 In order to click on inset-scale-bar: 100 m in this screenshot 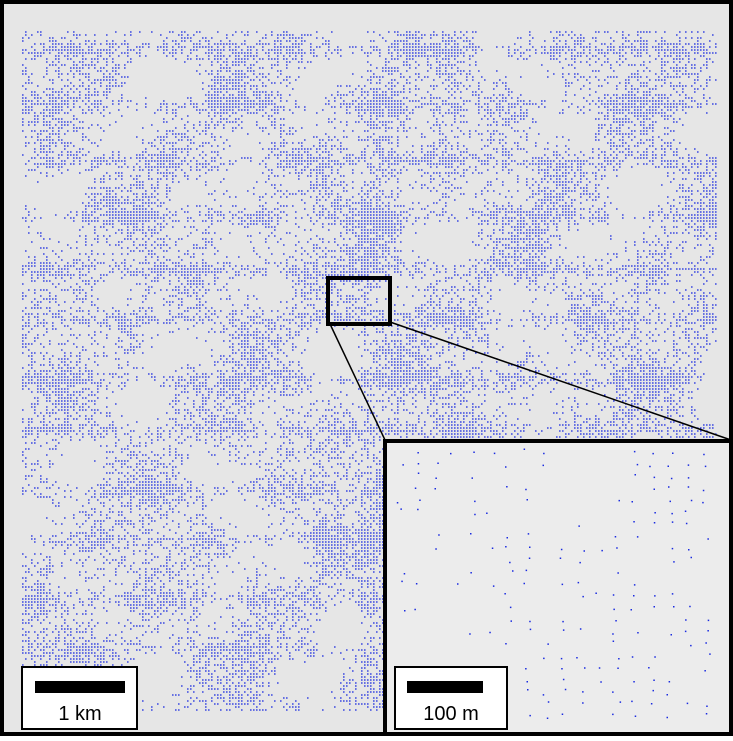, I will do `click(451, 698)`.